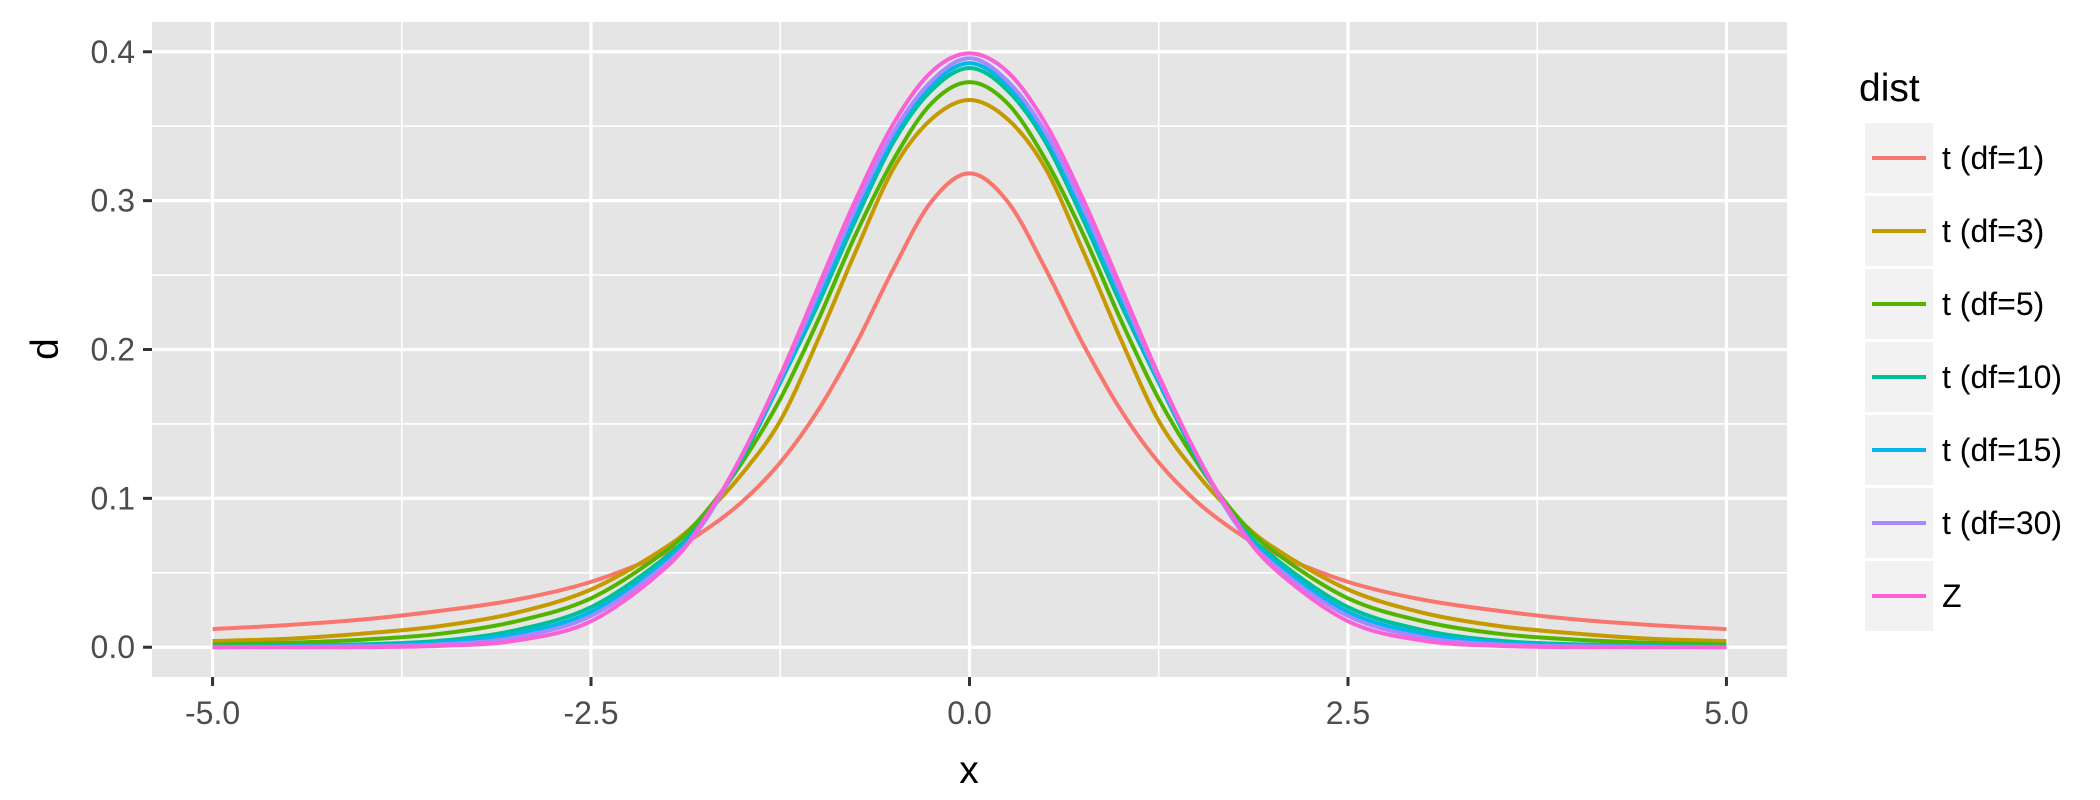 The width and height of the screenshot is (2100, 800). Describe the element at coordinates (2002, 377) in the screenshot. I see `legend-label: t (df=10)` at that location.